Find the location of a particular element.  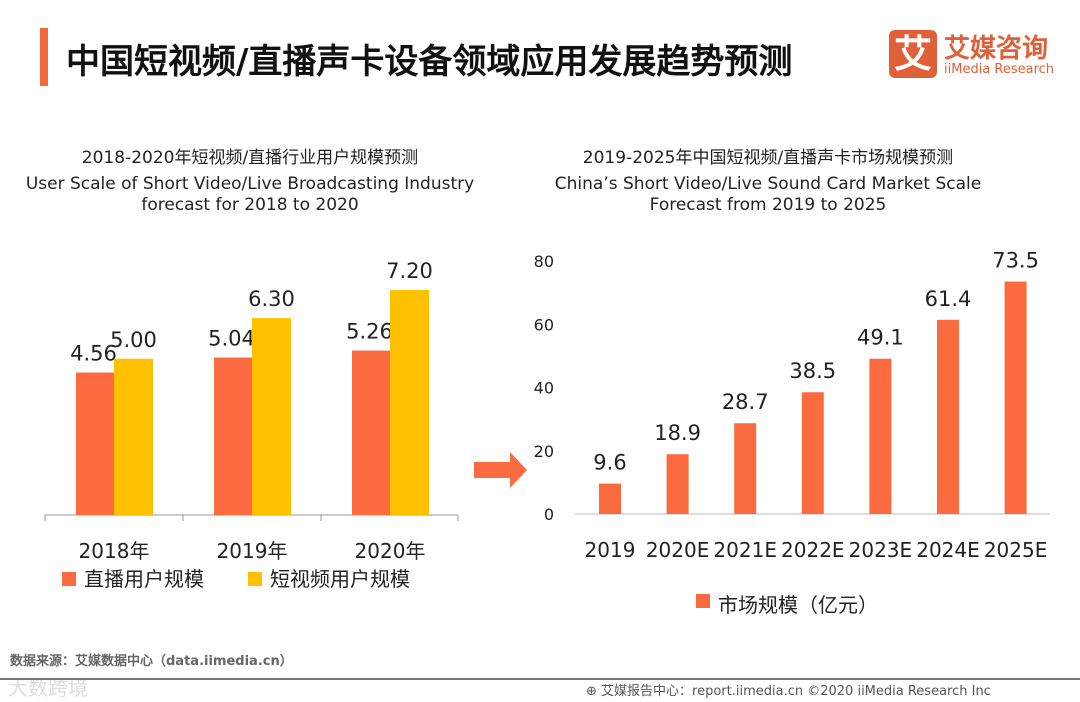

y-tick-label: 40 is located at coordinates (544, 388).